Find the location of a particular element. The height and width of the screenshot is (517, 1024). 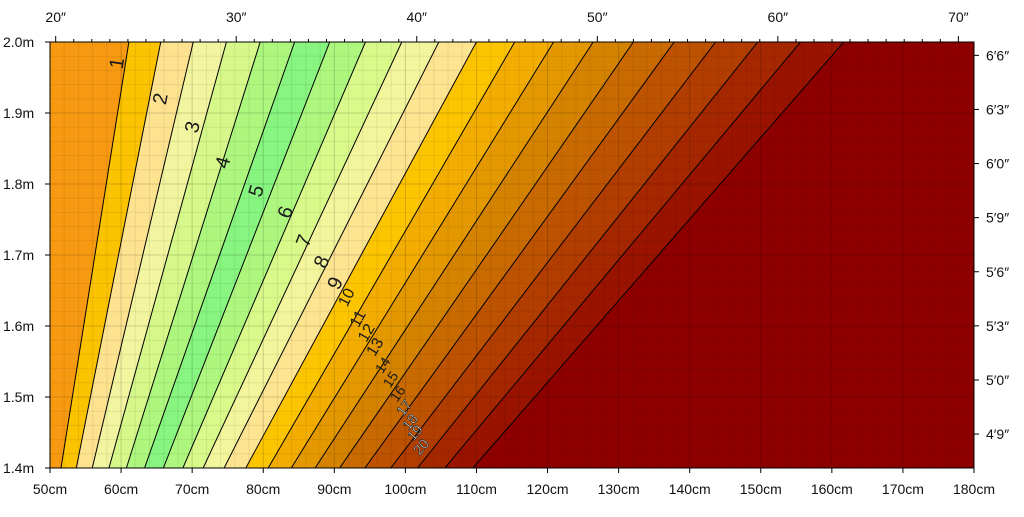

y-tick-label-right: 6′0″ is located at coordinates (997, 164).